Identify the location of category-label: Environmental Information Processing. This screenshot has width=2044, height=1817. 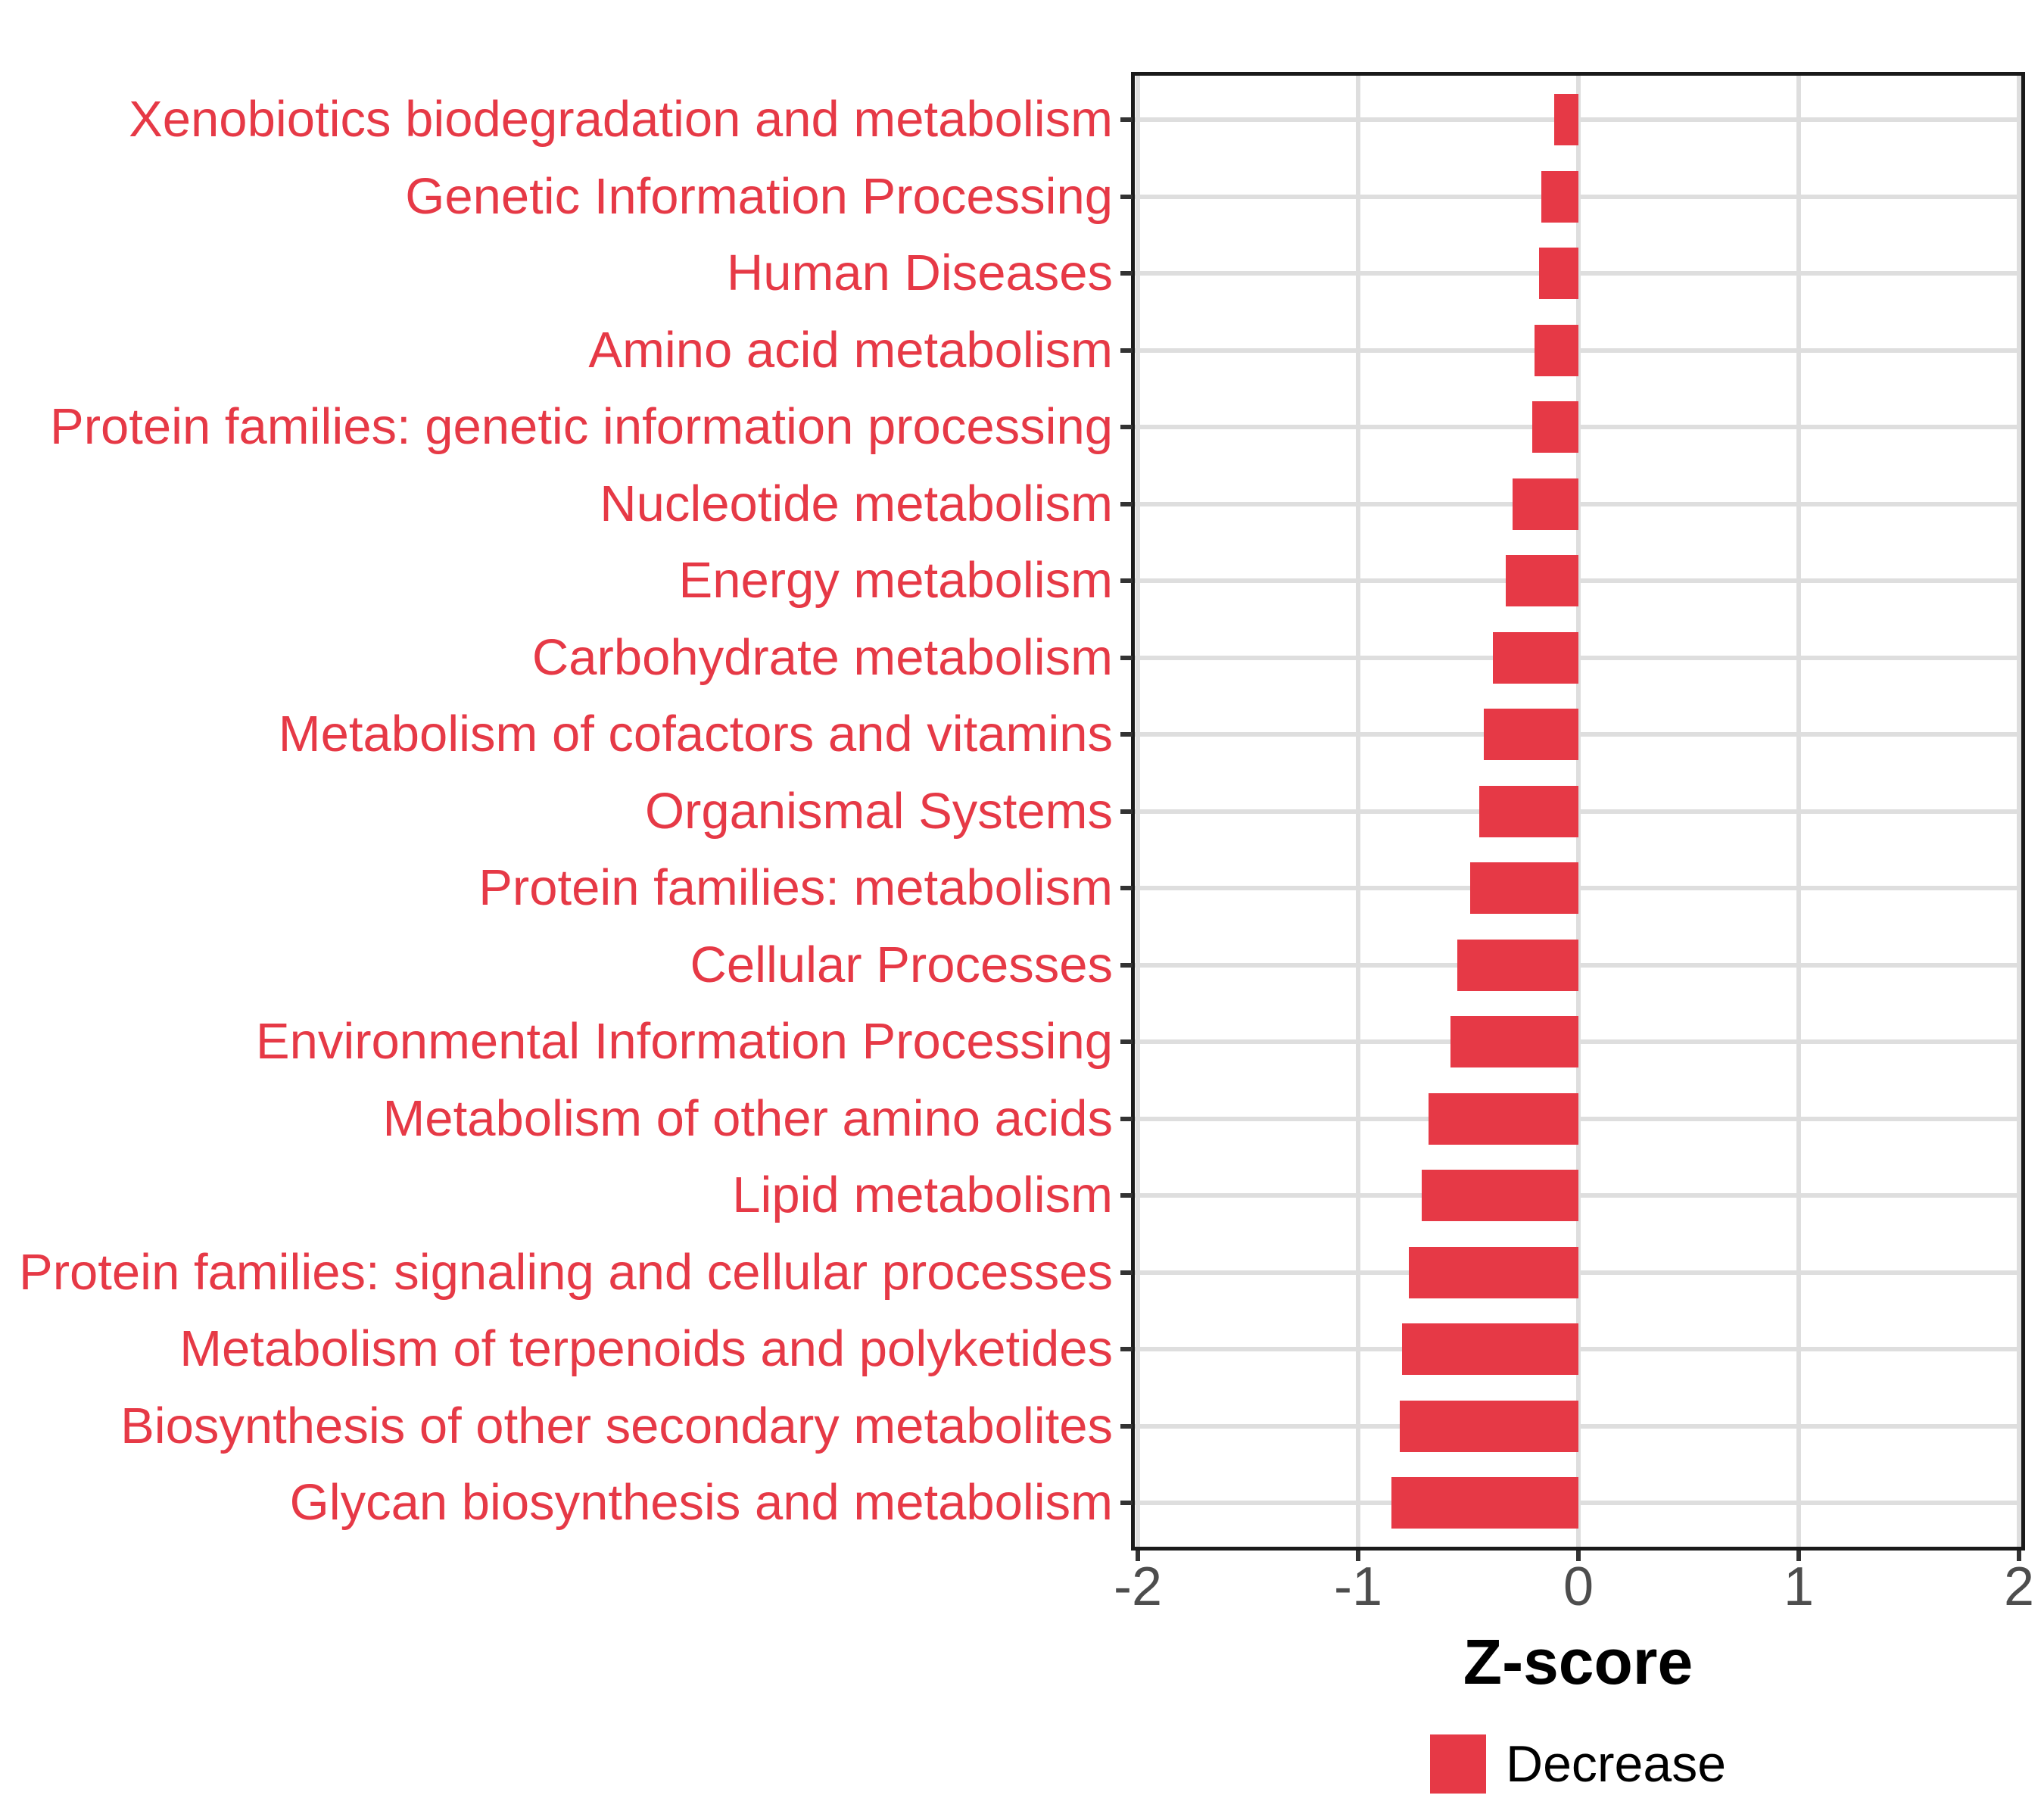
(684, 1041).